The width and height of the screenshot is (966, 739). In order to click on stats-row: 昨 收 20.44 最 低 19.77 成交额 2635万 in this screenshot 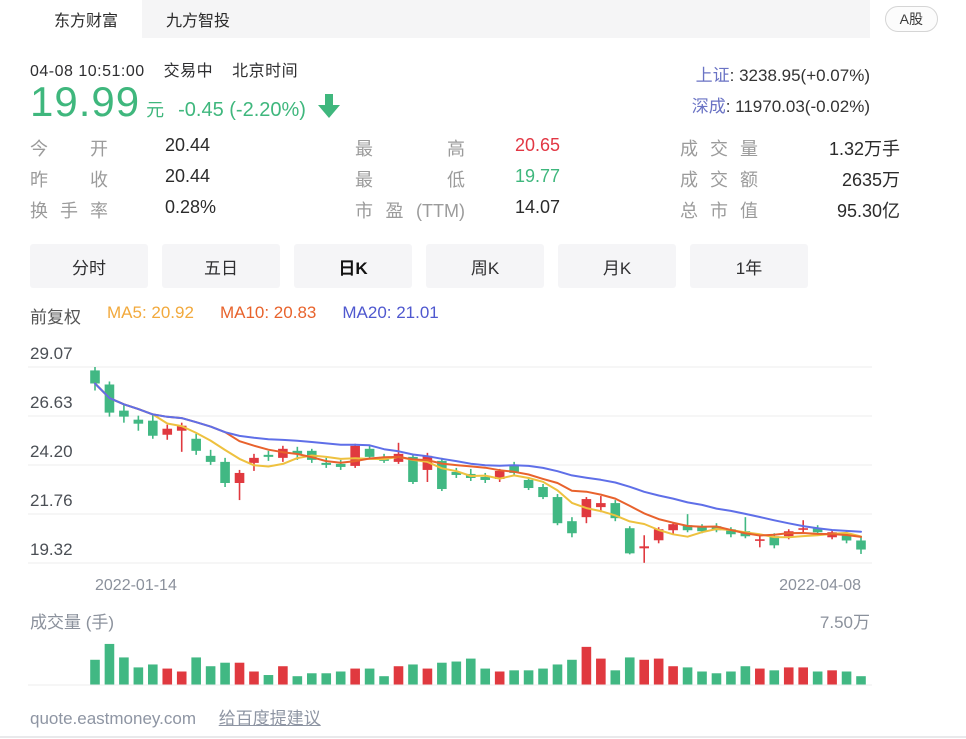, I will do `click(465, 181)`.